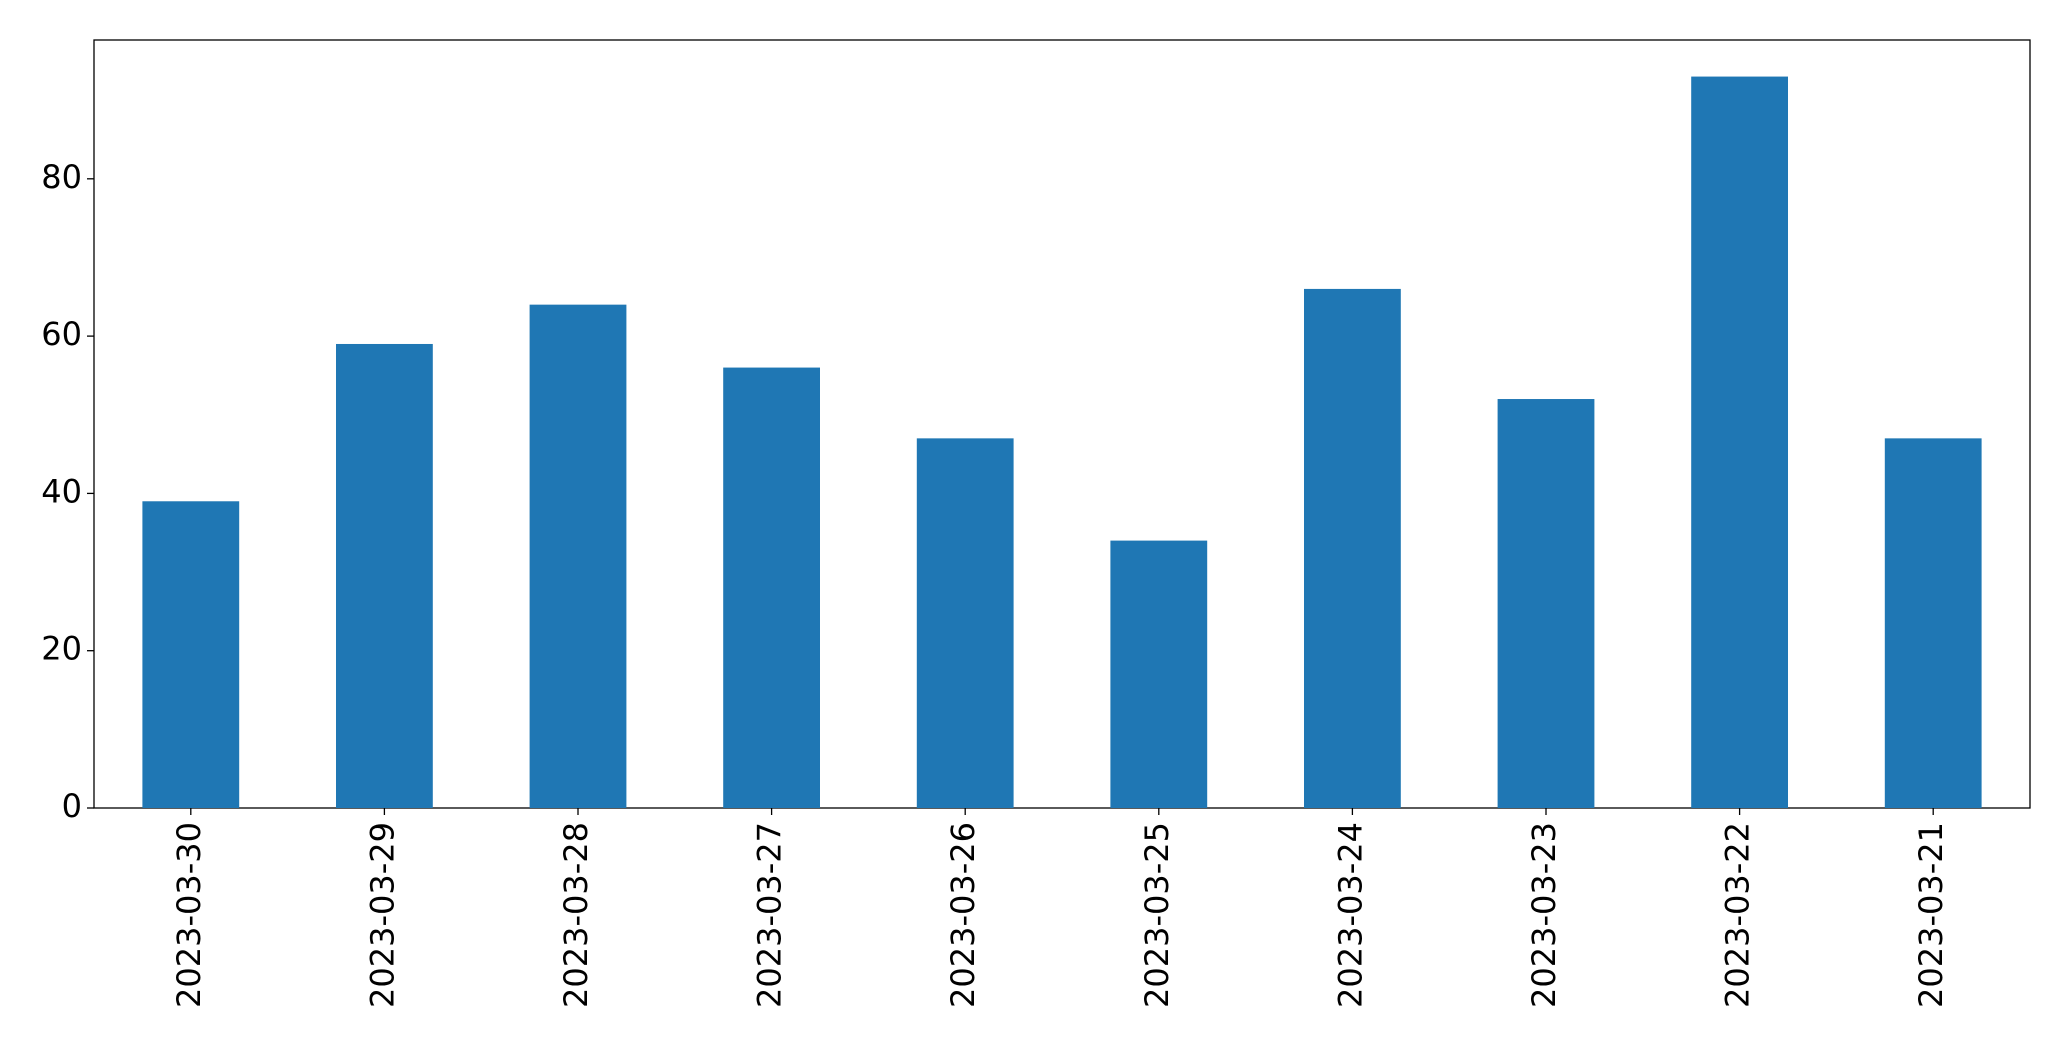 The height and width of the screenshot is (1061, 2071). I want to click on y-tick-label: 60, so click(61, 334).